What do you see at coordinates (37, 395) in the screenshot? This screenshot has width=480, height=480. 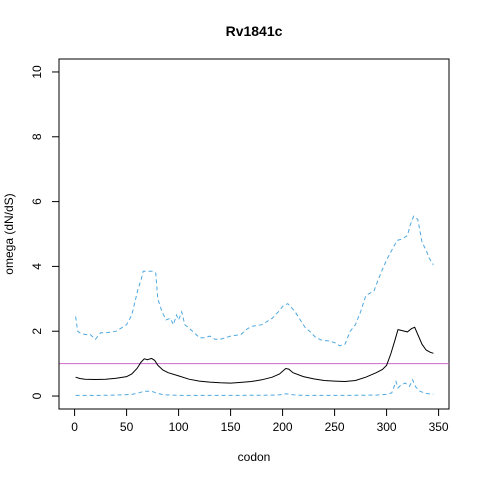 I see `y-tick-label: 0` at bounding box center [37, 395].